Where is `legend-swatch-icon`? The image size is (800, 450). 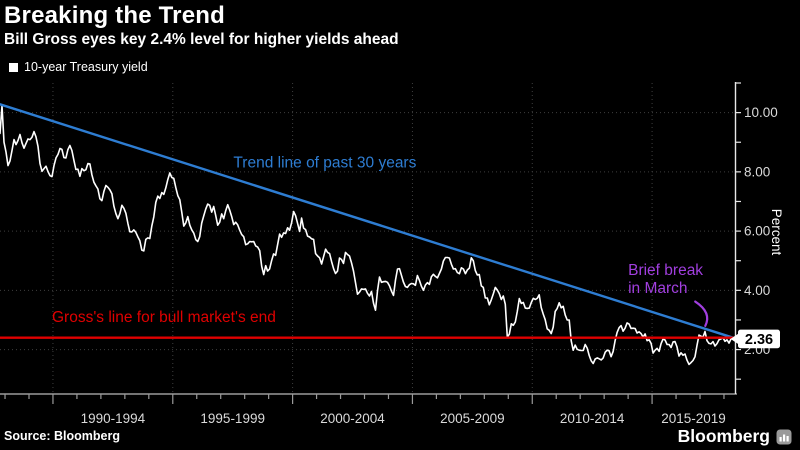 legend-swatch-icon is located at coordinates (13, 67).